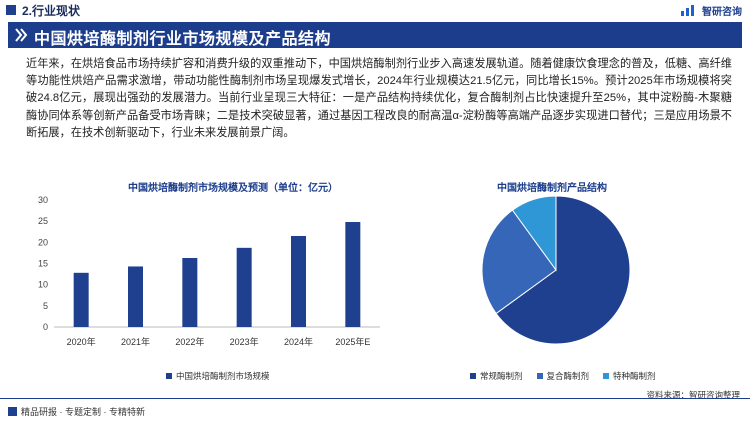 The width and height of the screenshot is (750, 422). What do you see at coordinates (81, 341) in the screenshot?
I see `x-tick-label: 2020年` at bounding box center [81, 341].